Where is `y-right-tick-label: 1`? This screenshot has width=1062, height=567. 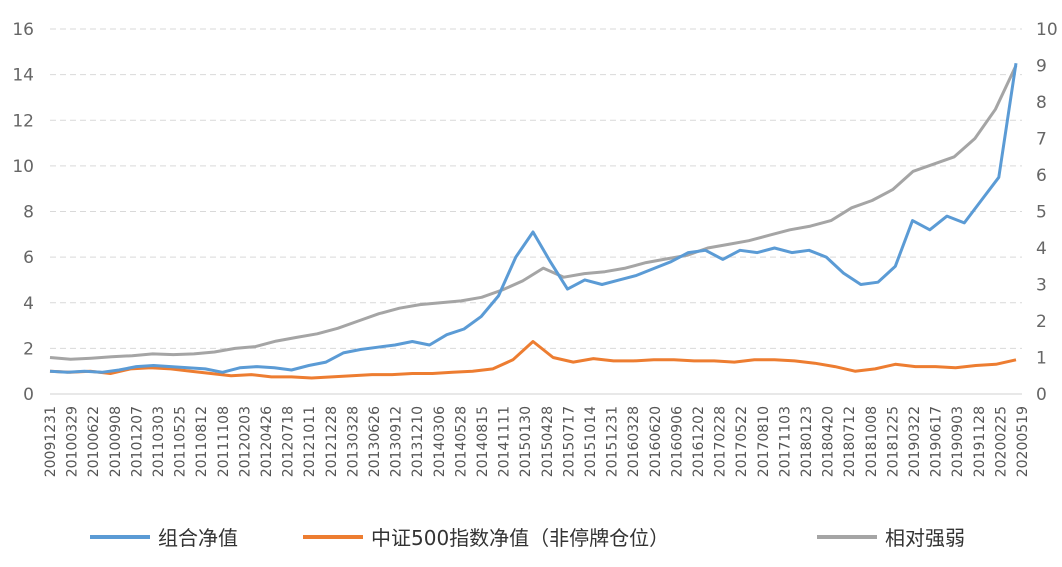
y-right-tick-label: 1 is located at coordinates (1041, 359).